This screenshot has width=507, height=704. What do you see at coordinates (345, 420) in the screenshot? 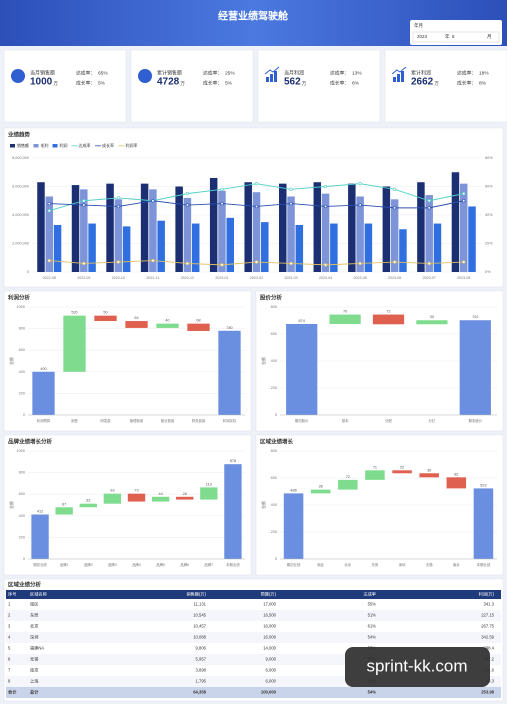
I see `x-tick-label: 基本` at bounding box center [345, 420].